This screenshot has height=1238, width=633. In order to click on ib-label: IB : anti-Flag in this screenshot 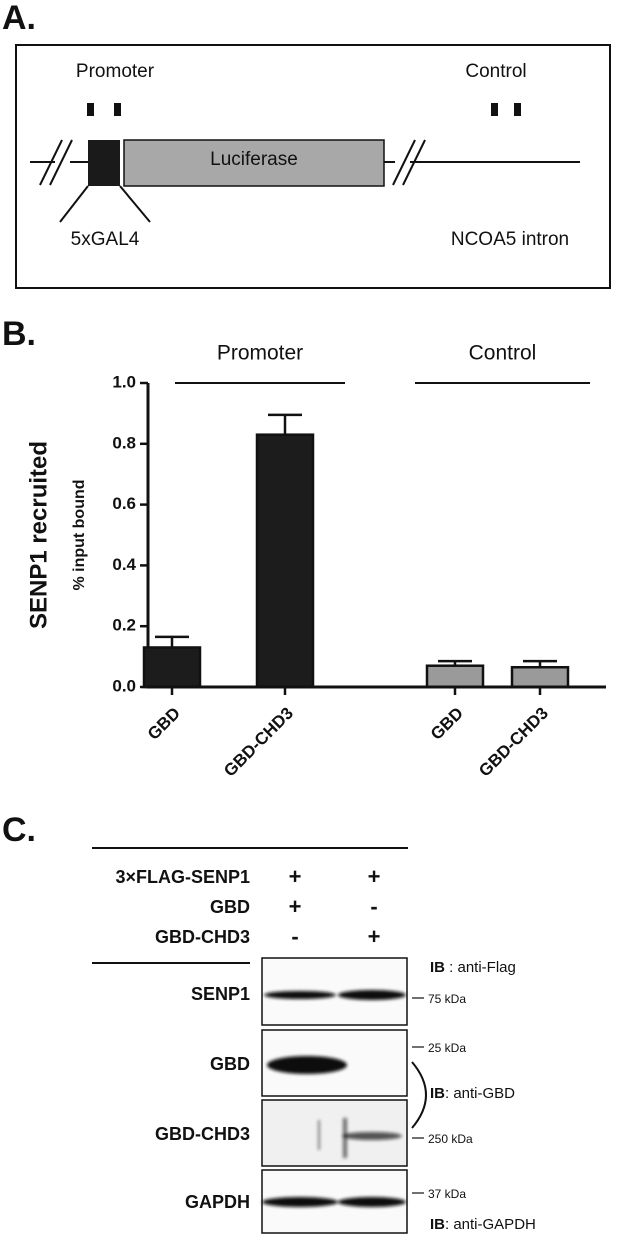, I will do `click(473, 967)`.